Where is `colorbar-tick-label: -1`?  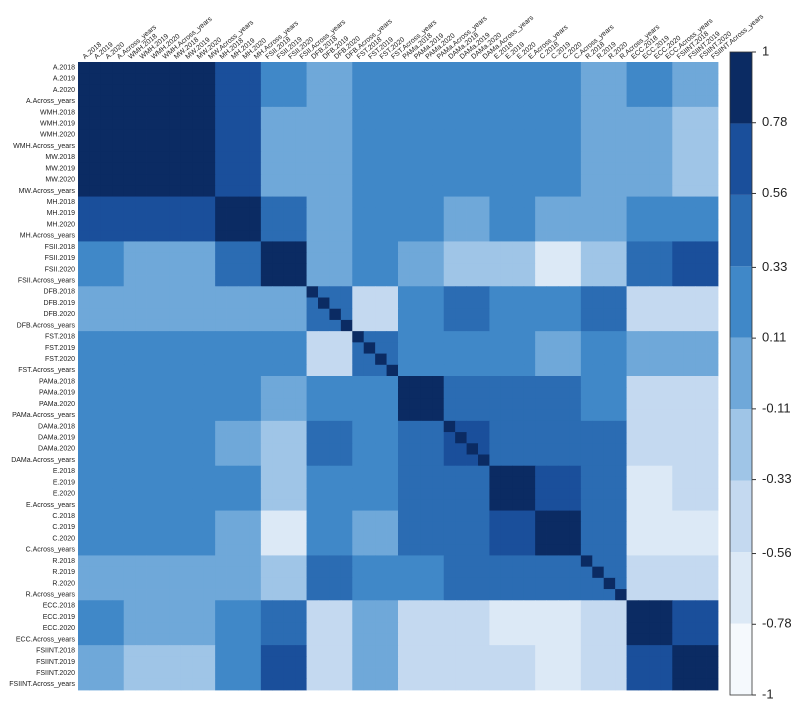 colorbar-tick-label: -1 is located at coordinates (768, 693).